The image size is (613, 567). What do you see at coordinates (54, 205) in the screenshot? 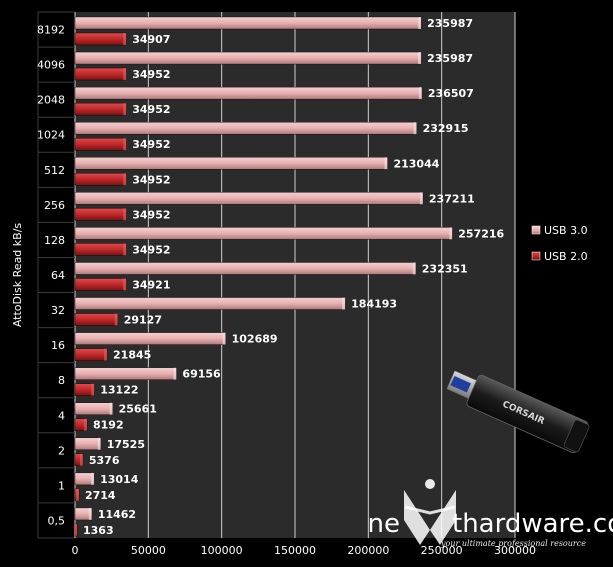
I see `category-label: 256` at bounding box center [54, 205].